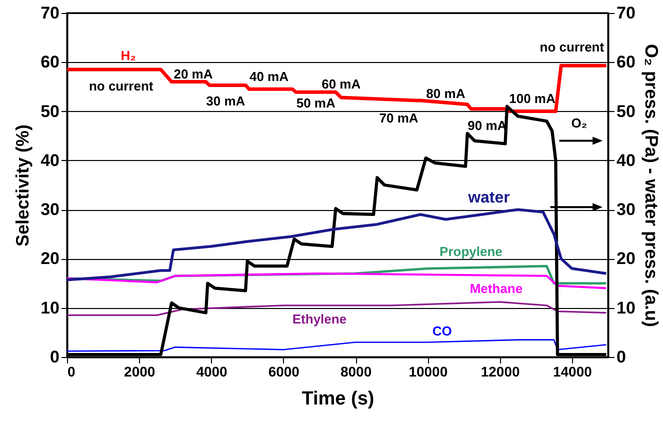 This screenshot has width=663, height=425. I want to click on y2-axis-title: O₂ press. (Pa) - water press. (a.u), so click(651, 186).